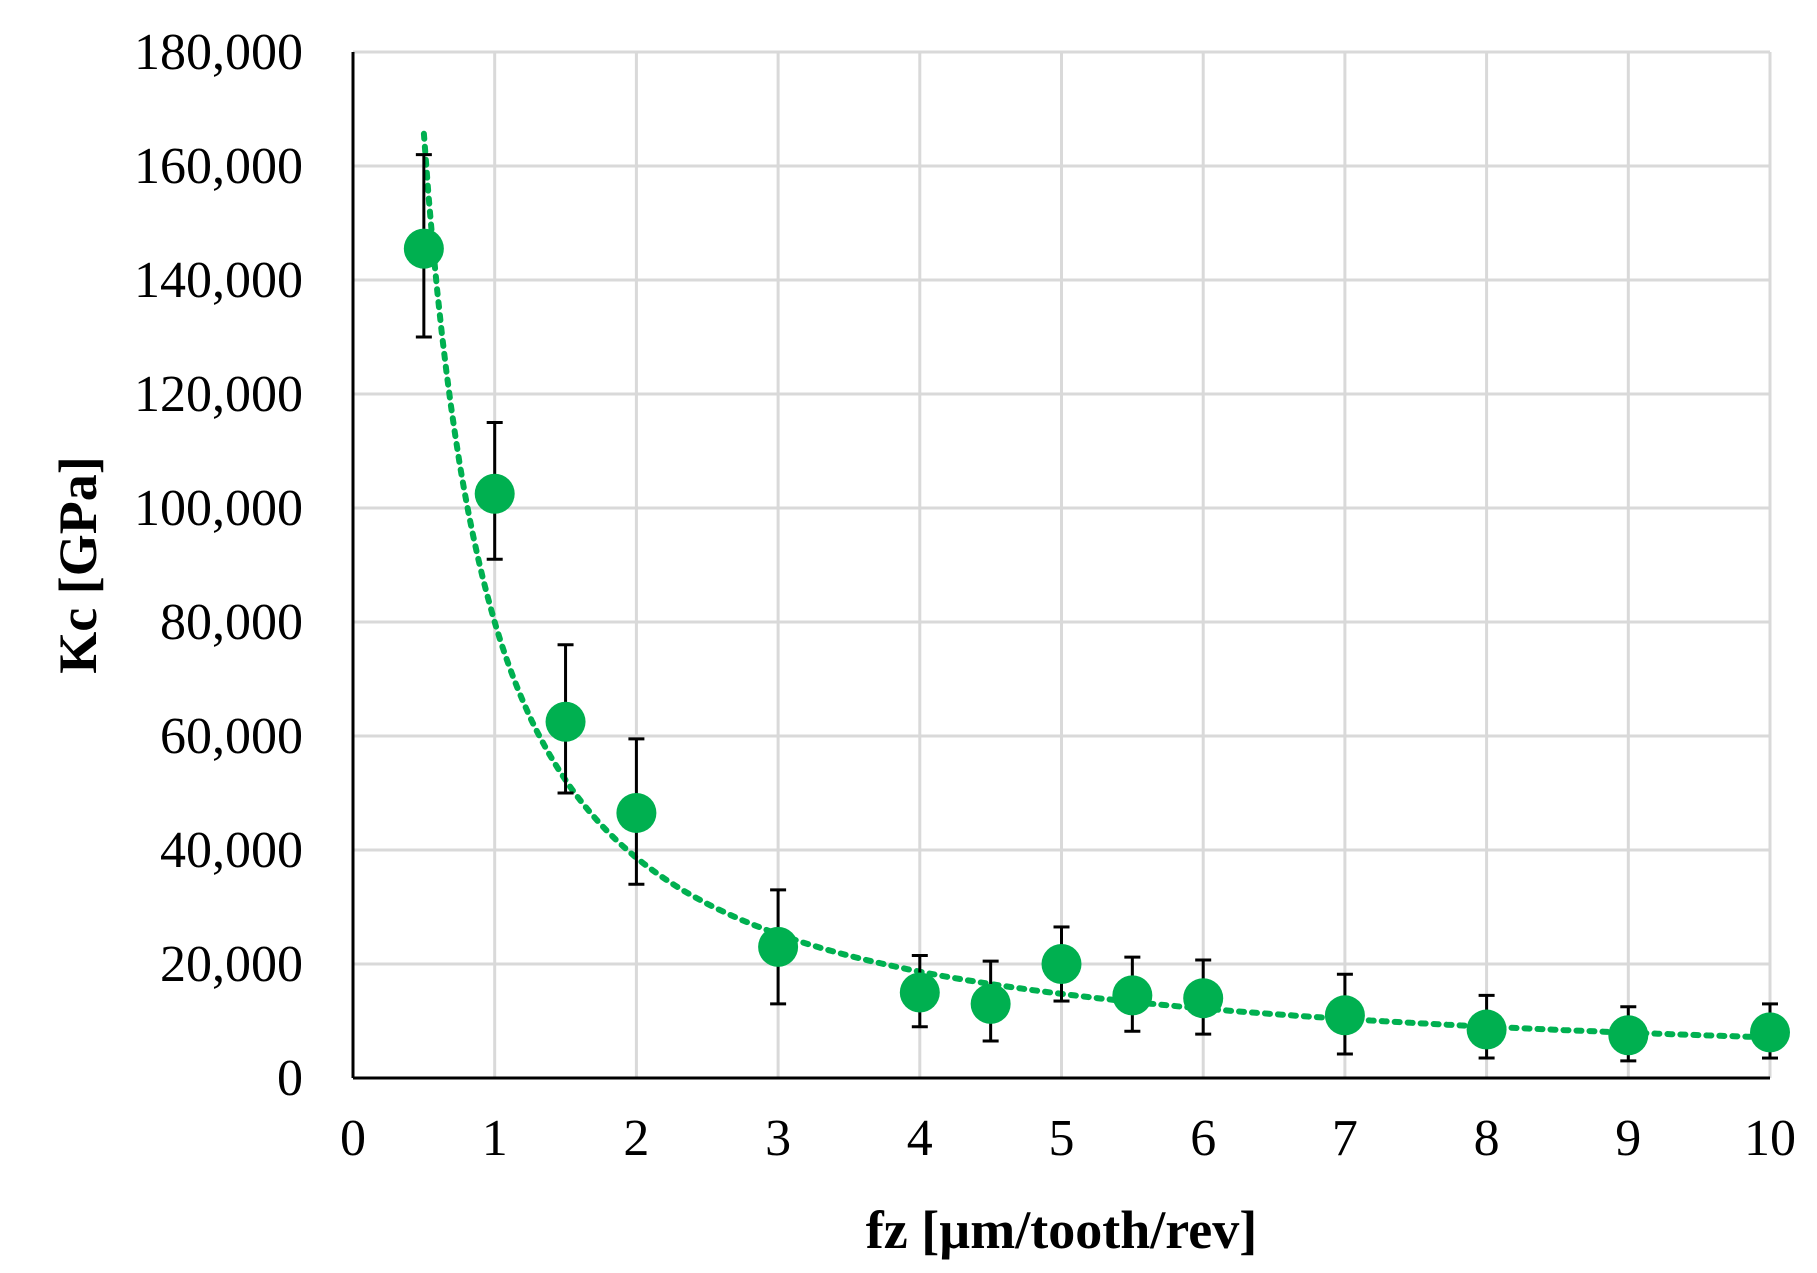 Image resolution: width=1817 pixels, height=1273 pixels. What do you see at coordinates (1062, 1138) in the screenshot?
I see `x-tick-label: 5` at bounding box center [1062, 1138].